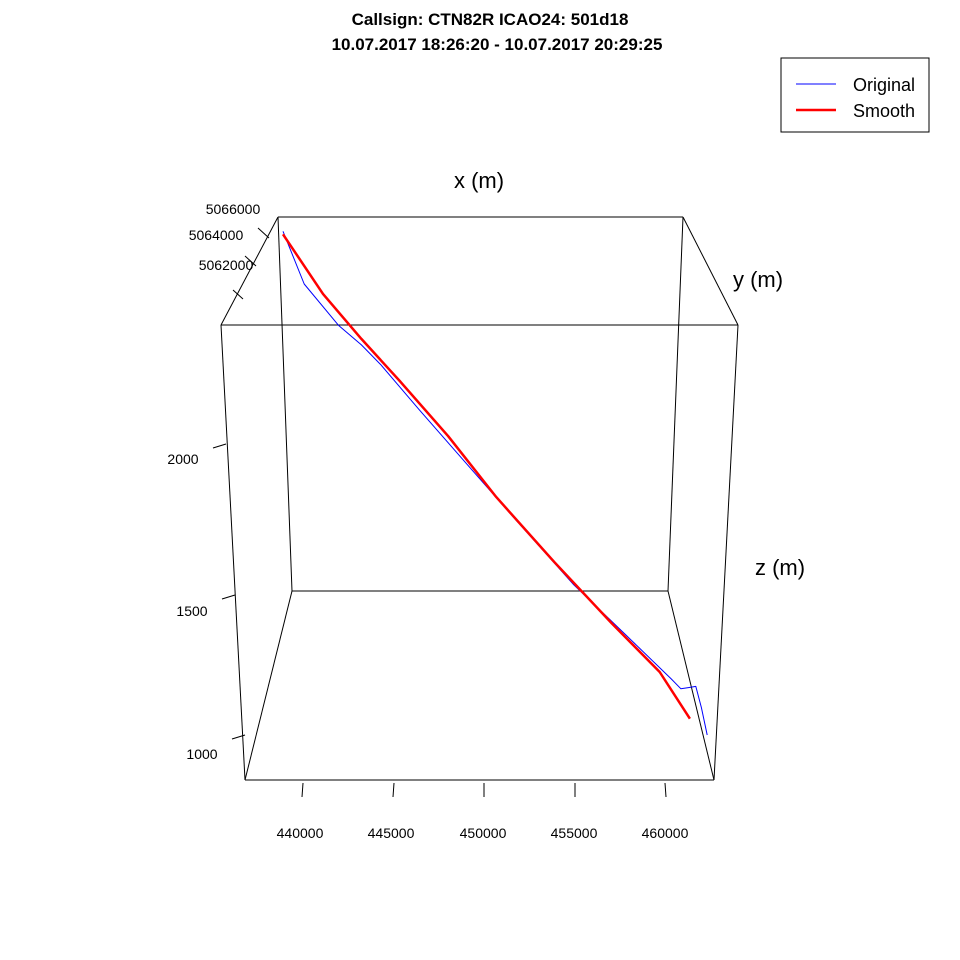 This screenshot has height=960, width=960. Describe the element at coordinates (226, 265) in the screenshot. I see `y-tick-label: 5062000` at that location.